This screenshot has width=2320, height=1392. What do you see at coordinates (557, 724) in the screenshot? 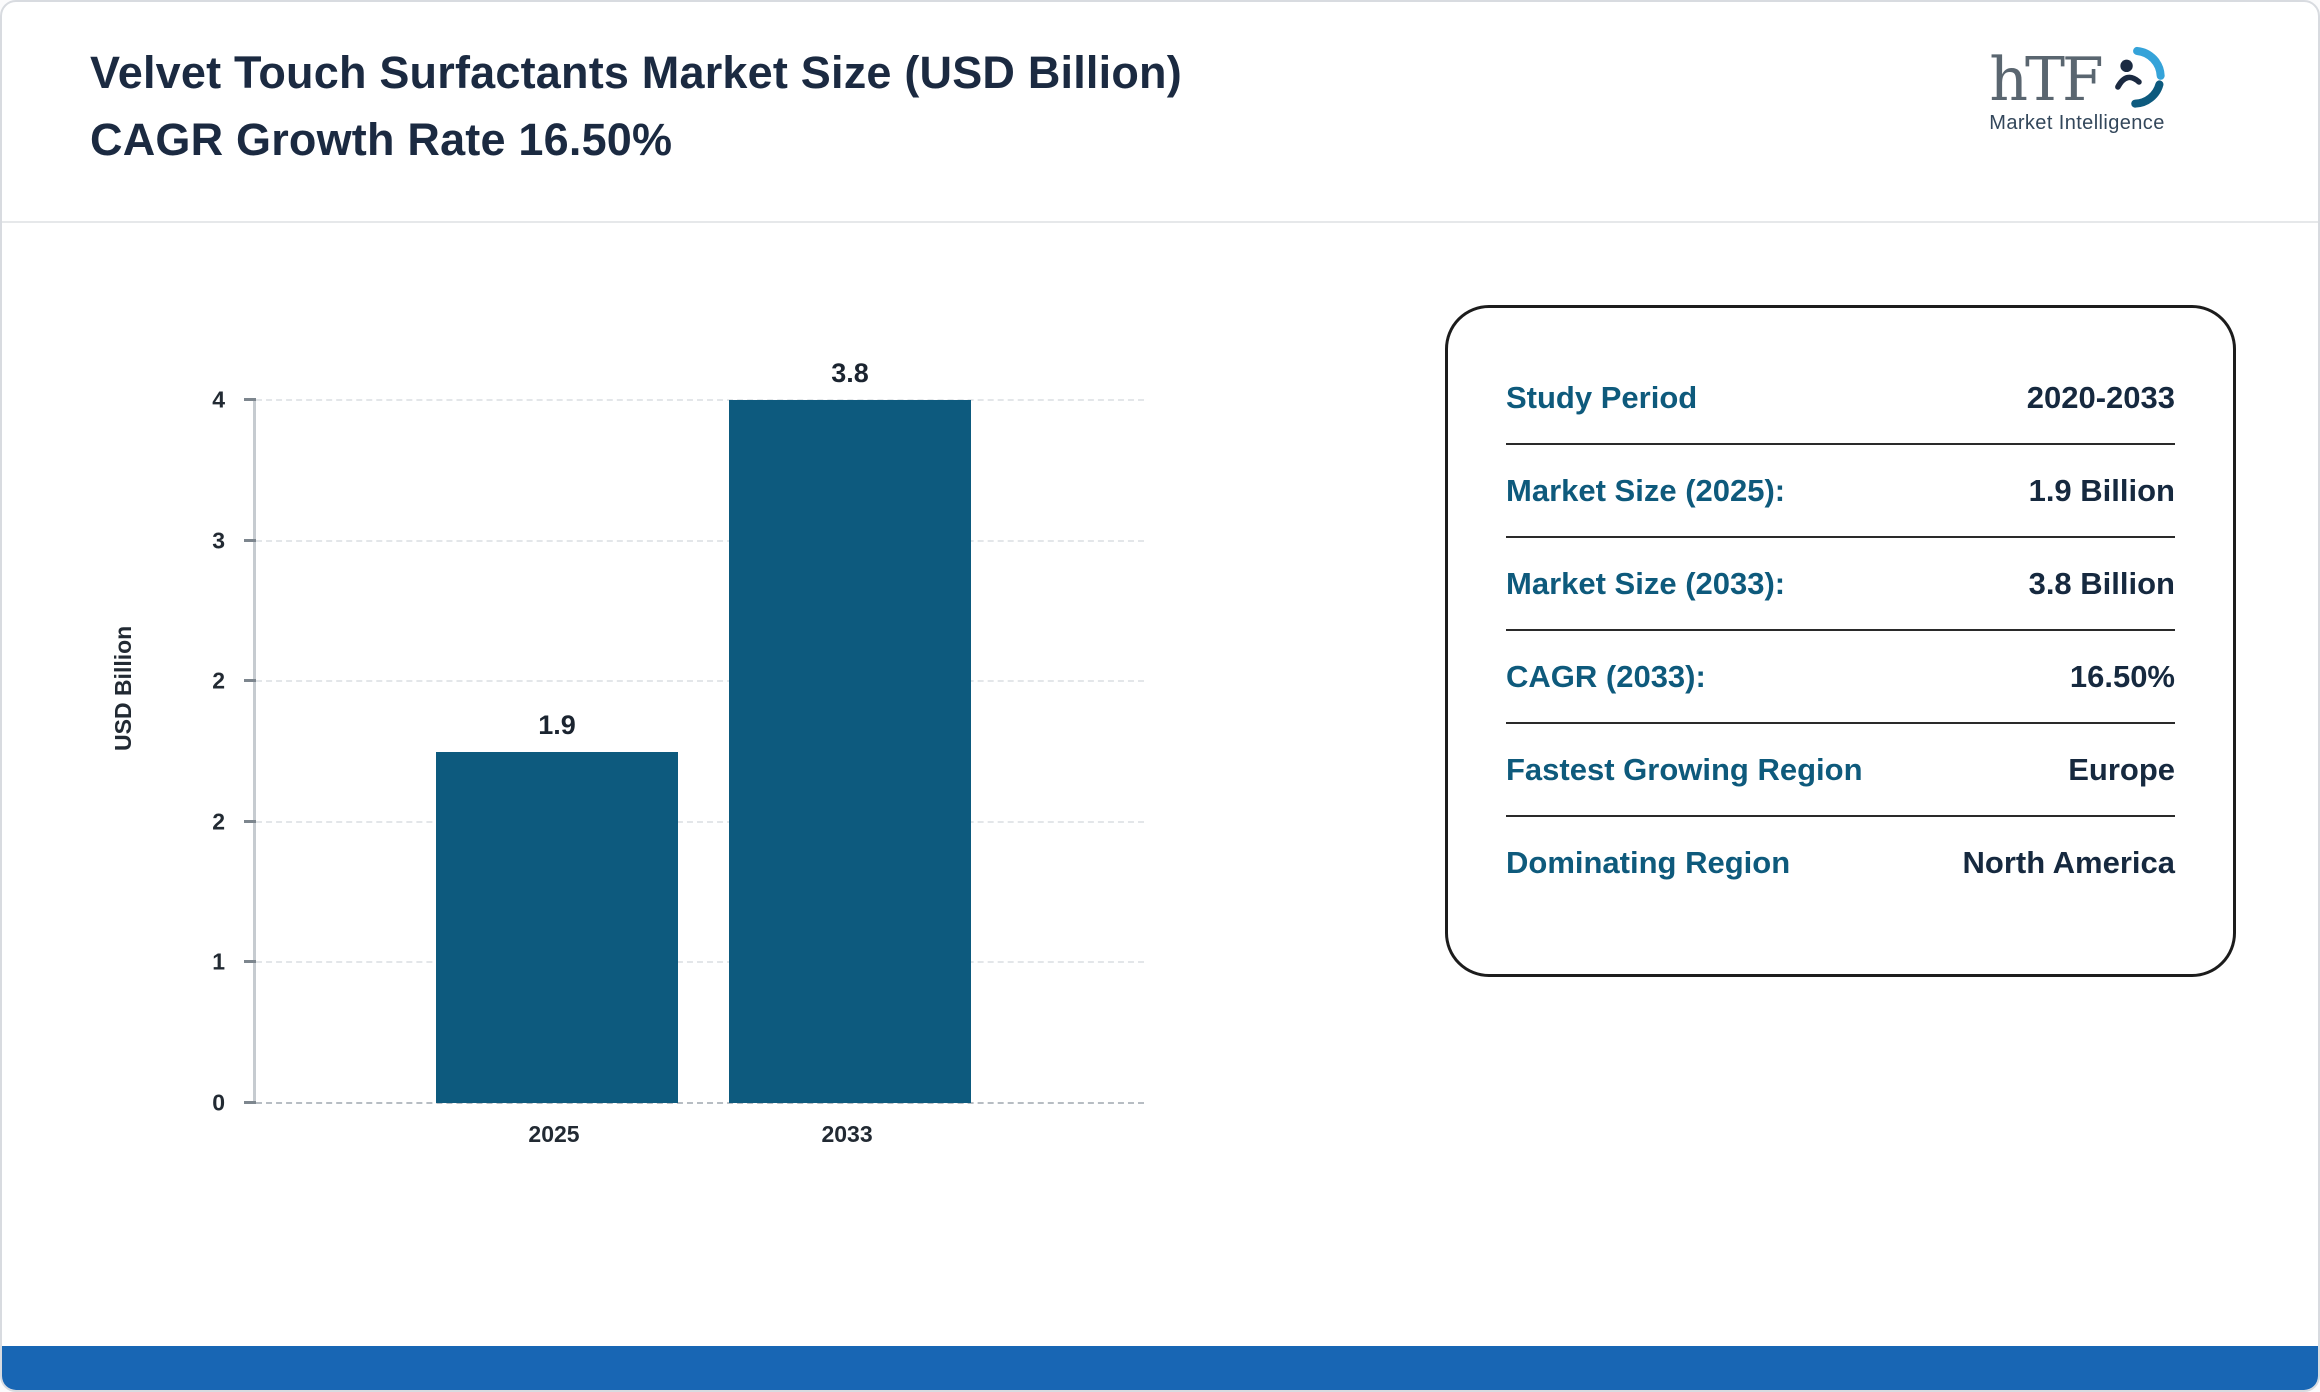
I see `bar-value-label: 1.9` at bounding box center [557, 724].